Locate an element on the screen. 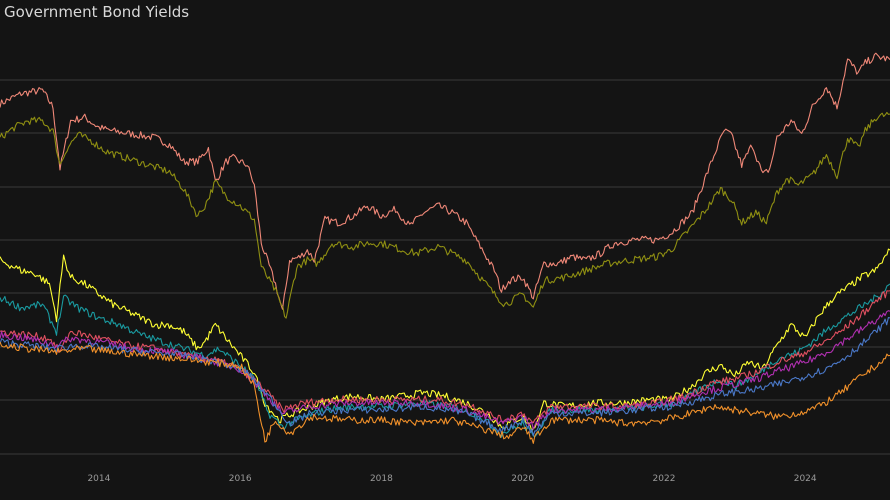 The width and height of the screenshot is (890, 500). x-tick-label: 2022 is located at coordinates (664, 479).